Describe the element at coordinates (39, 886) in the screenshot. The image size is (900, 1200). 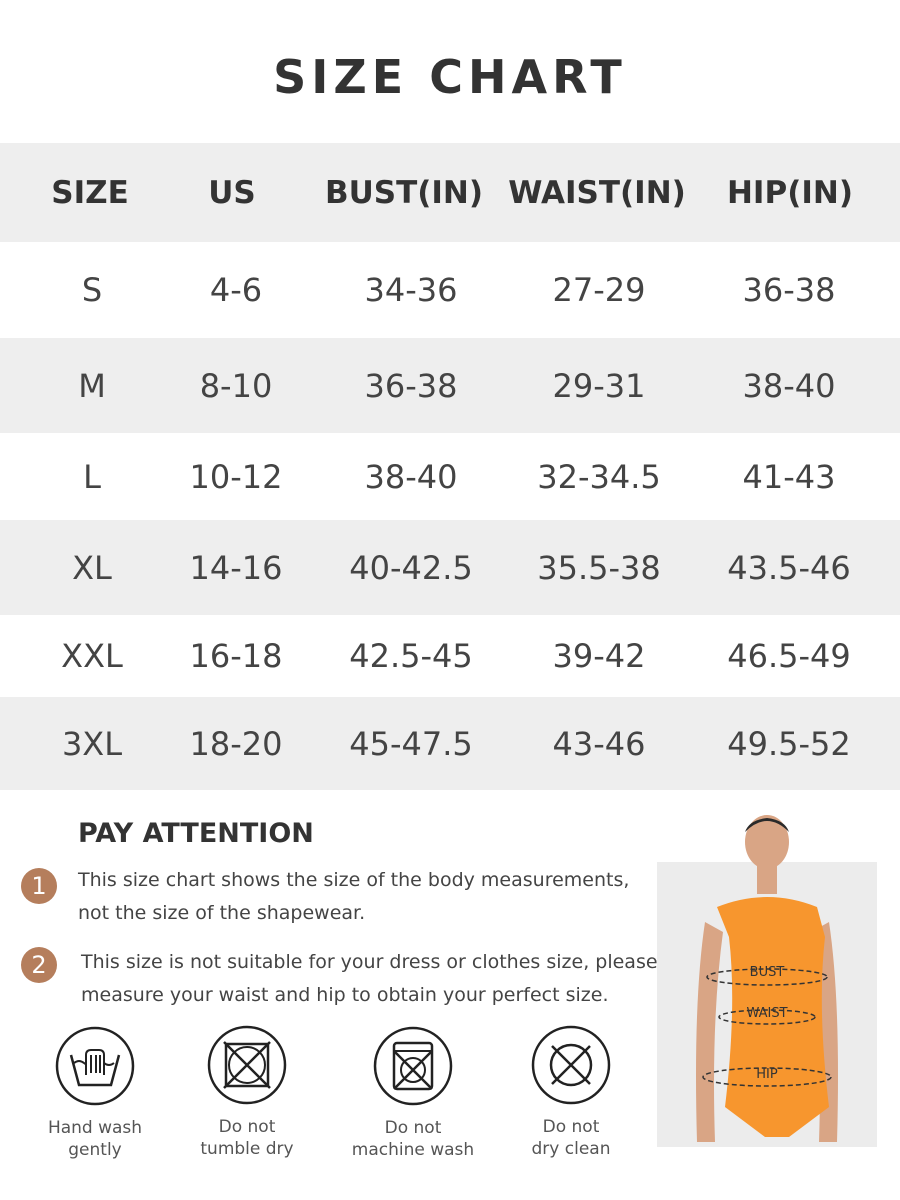
I see `note-number-badge: 1` at that location.